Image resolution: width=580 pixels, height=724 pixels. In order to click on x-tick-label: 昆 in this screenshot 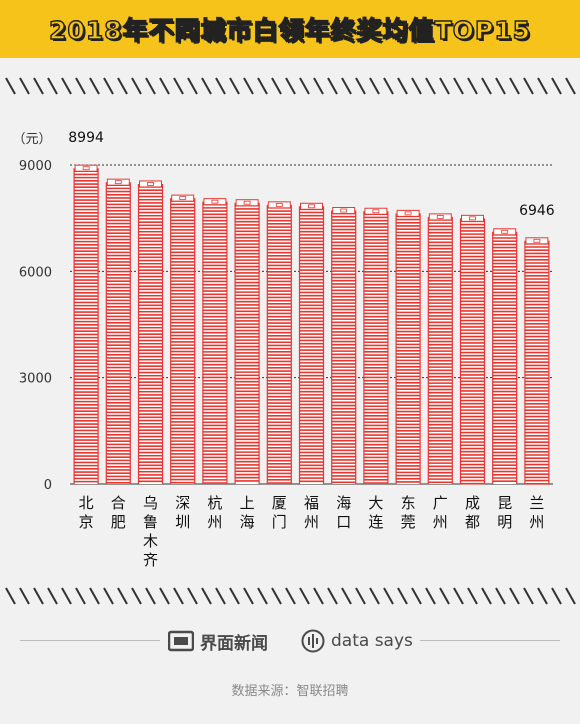, I will do `click(504, 503)`.